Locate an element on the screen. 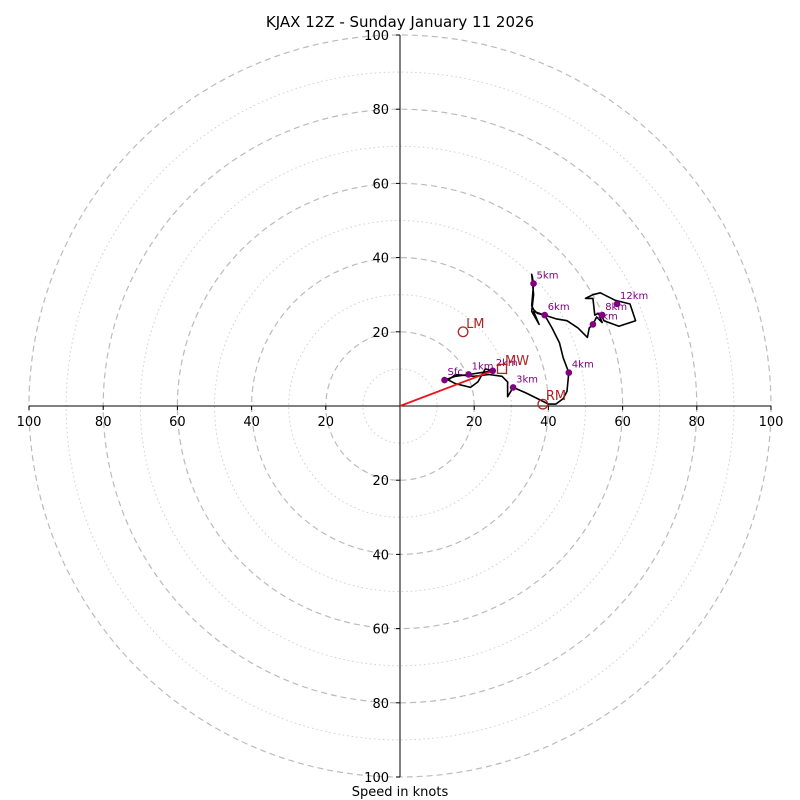  height-marker-label: 1km is located at coordinates (483, 366).